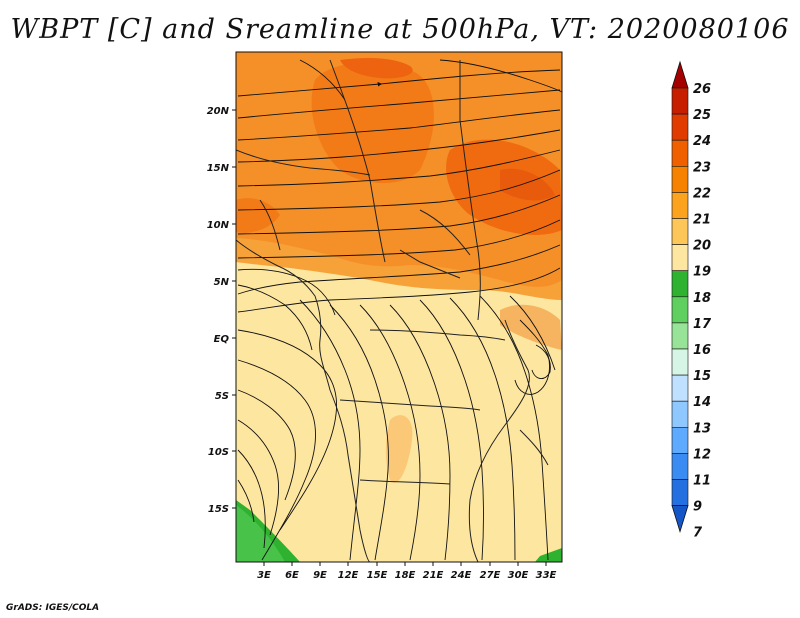 This screenshot has height=618, width=800. What do you see at coordinates (702, 428) in the screenshot?
I see `colorbar-label: 13` at bounding box center [702, 428].